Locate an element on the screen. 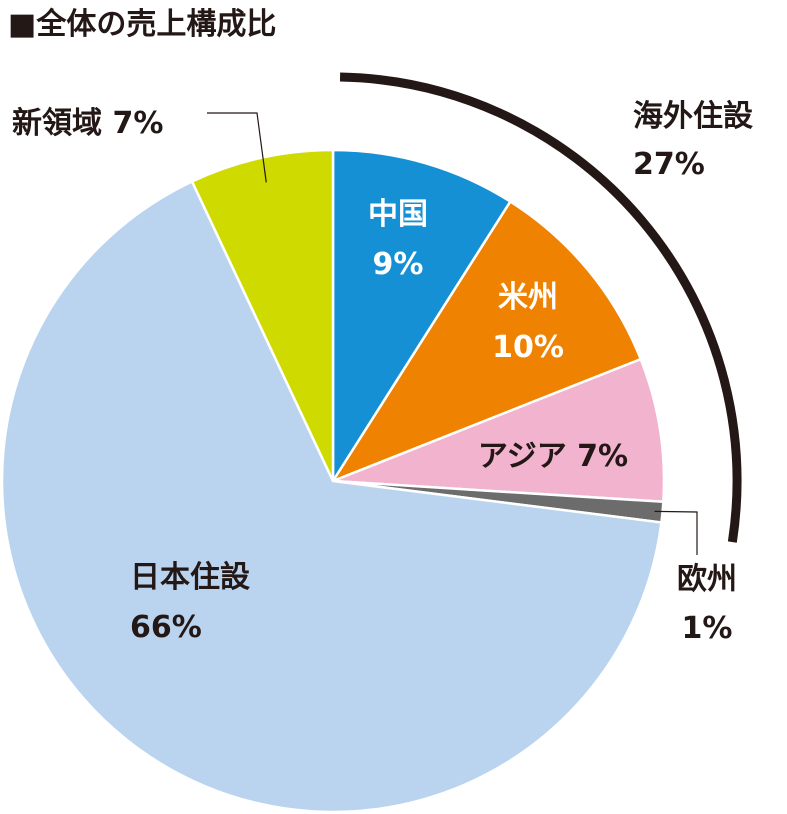 The width and height of the screenshot is (787, 814). label-overseas-value: 27% is located at coordinates (669, 164).